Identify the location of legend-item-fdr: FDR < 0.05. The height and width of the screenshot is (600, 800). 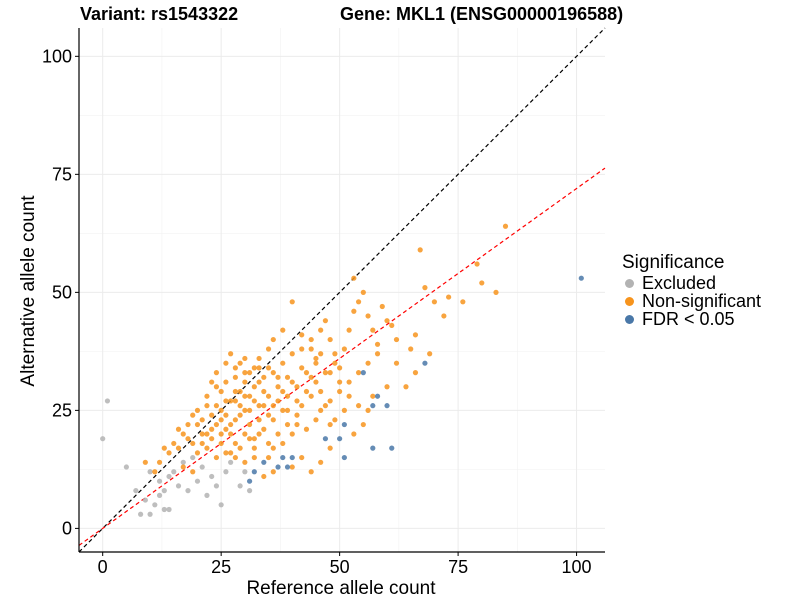
(691, 319).